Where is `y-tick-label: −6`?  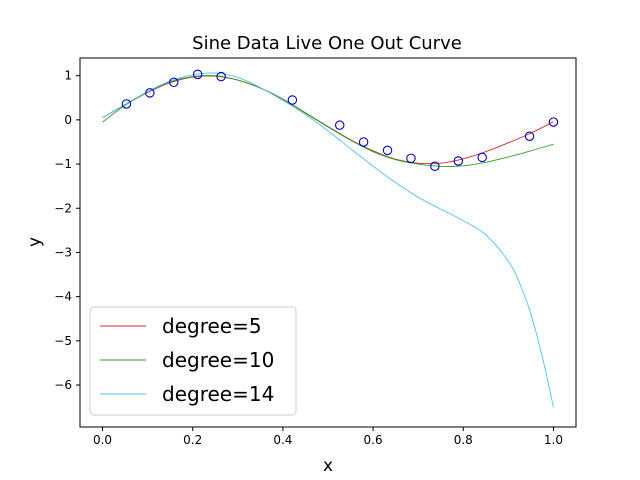 y-tick-label: −6 is located at coordinates (63, 385).